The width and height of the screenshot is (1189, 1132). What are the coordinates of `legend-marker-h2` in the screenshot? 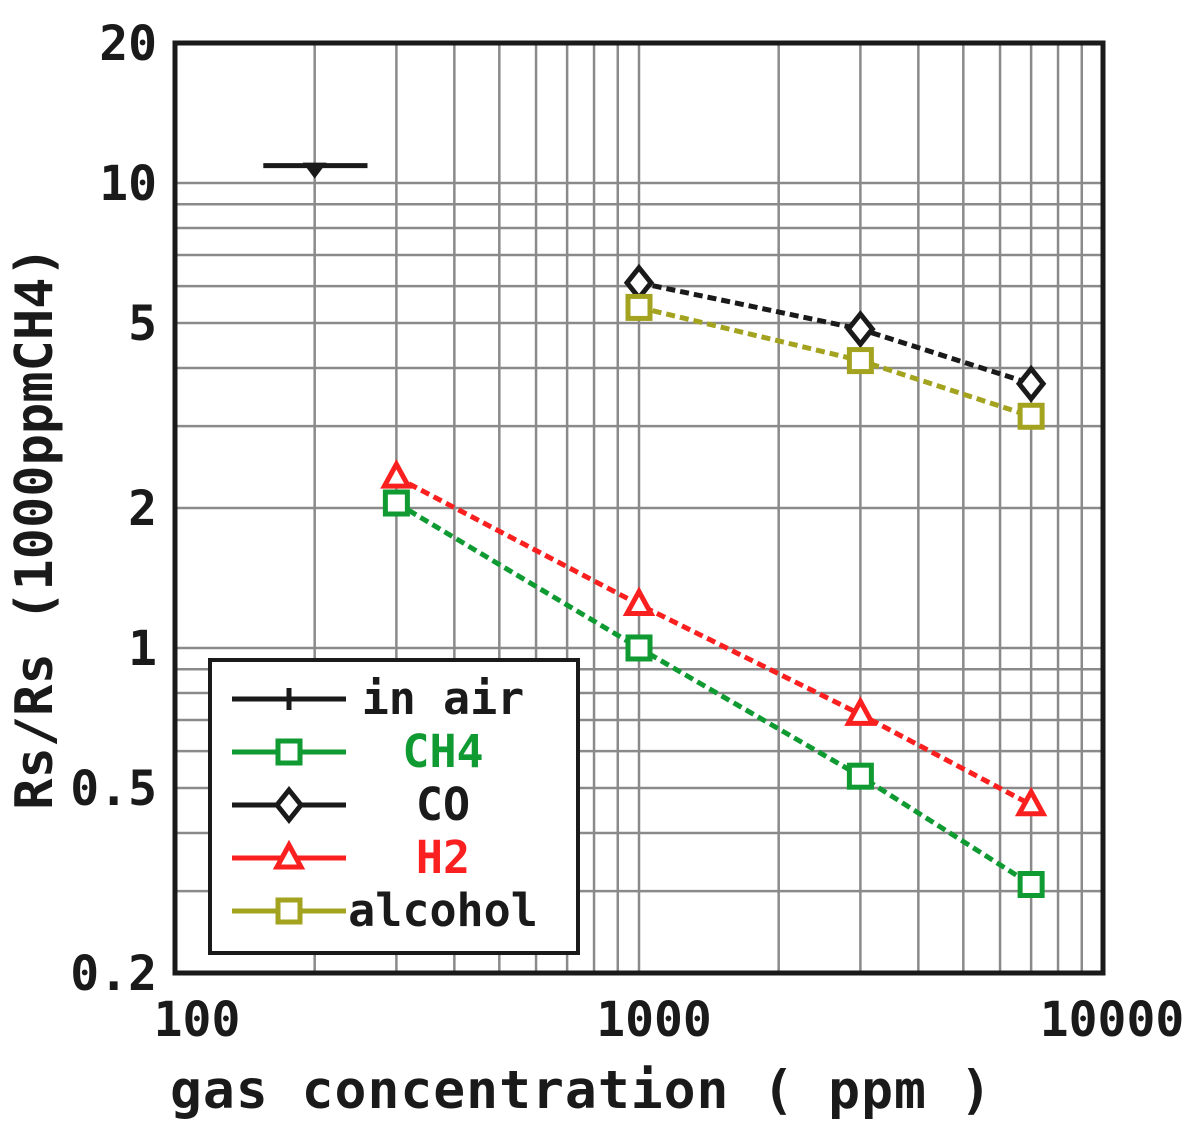 It's located at (289, 854).